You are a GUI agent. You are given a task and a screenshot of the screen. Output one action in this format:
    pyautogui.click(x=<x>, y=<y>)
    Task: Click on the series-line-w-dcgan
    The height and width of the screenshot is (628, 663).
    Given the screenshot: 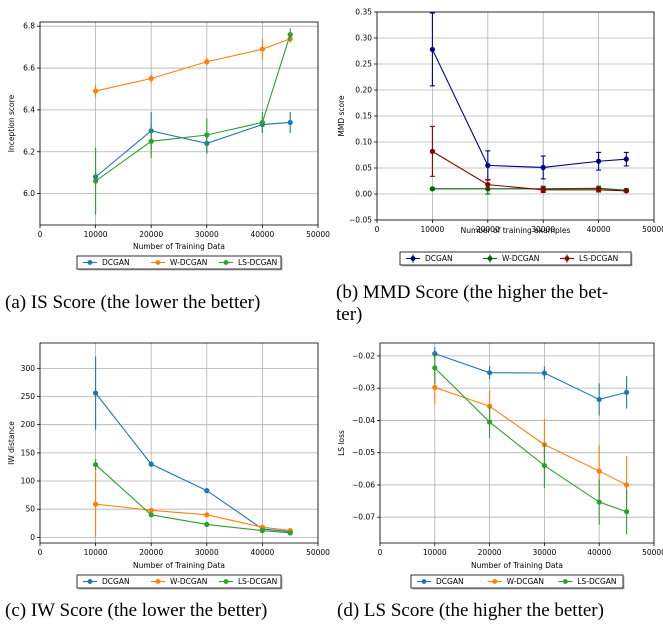 What is the action you would take?
    pyautogui.click(x=193, y=65)
    